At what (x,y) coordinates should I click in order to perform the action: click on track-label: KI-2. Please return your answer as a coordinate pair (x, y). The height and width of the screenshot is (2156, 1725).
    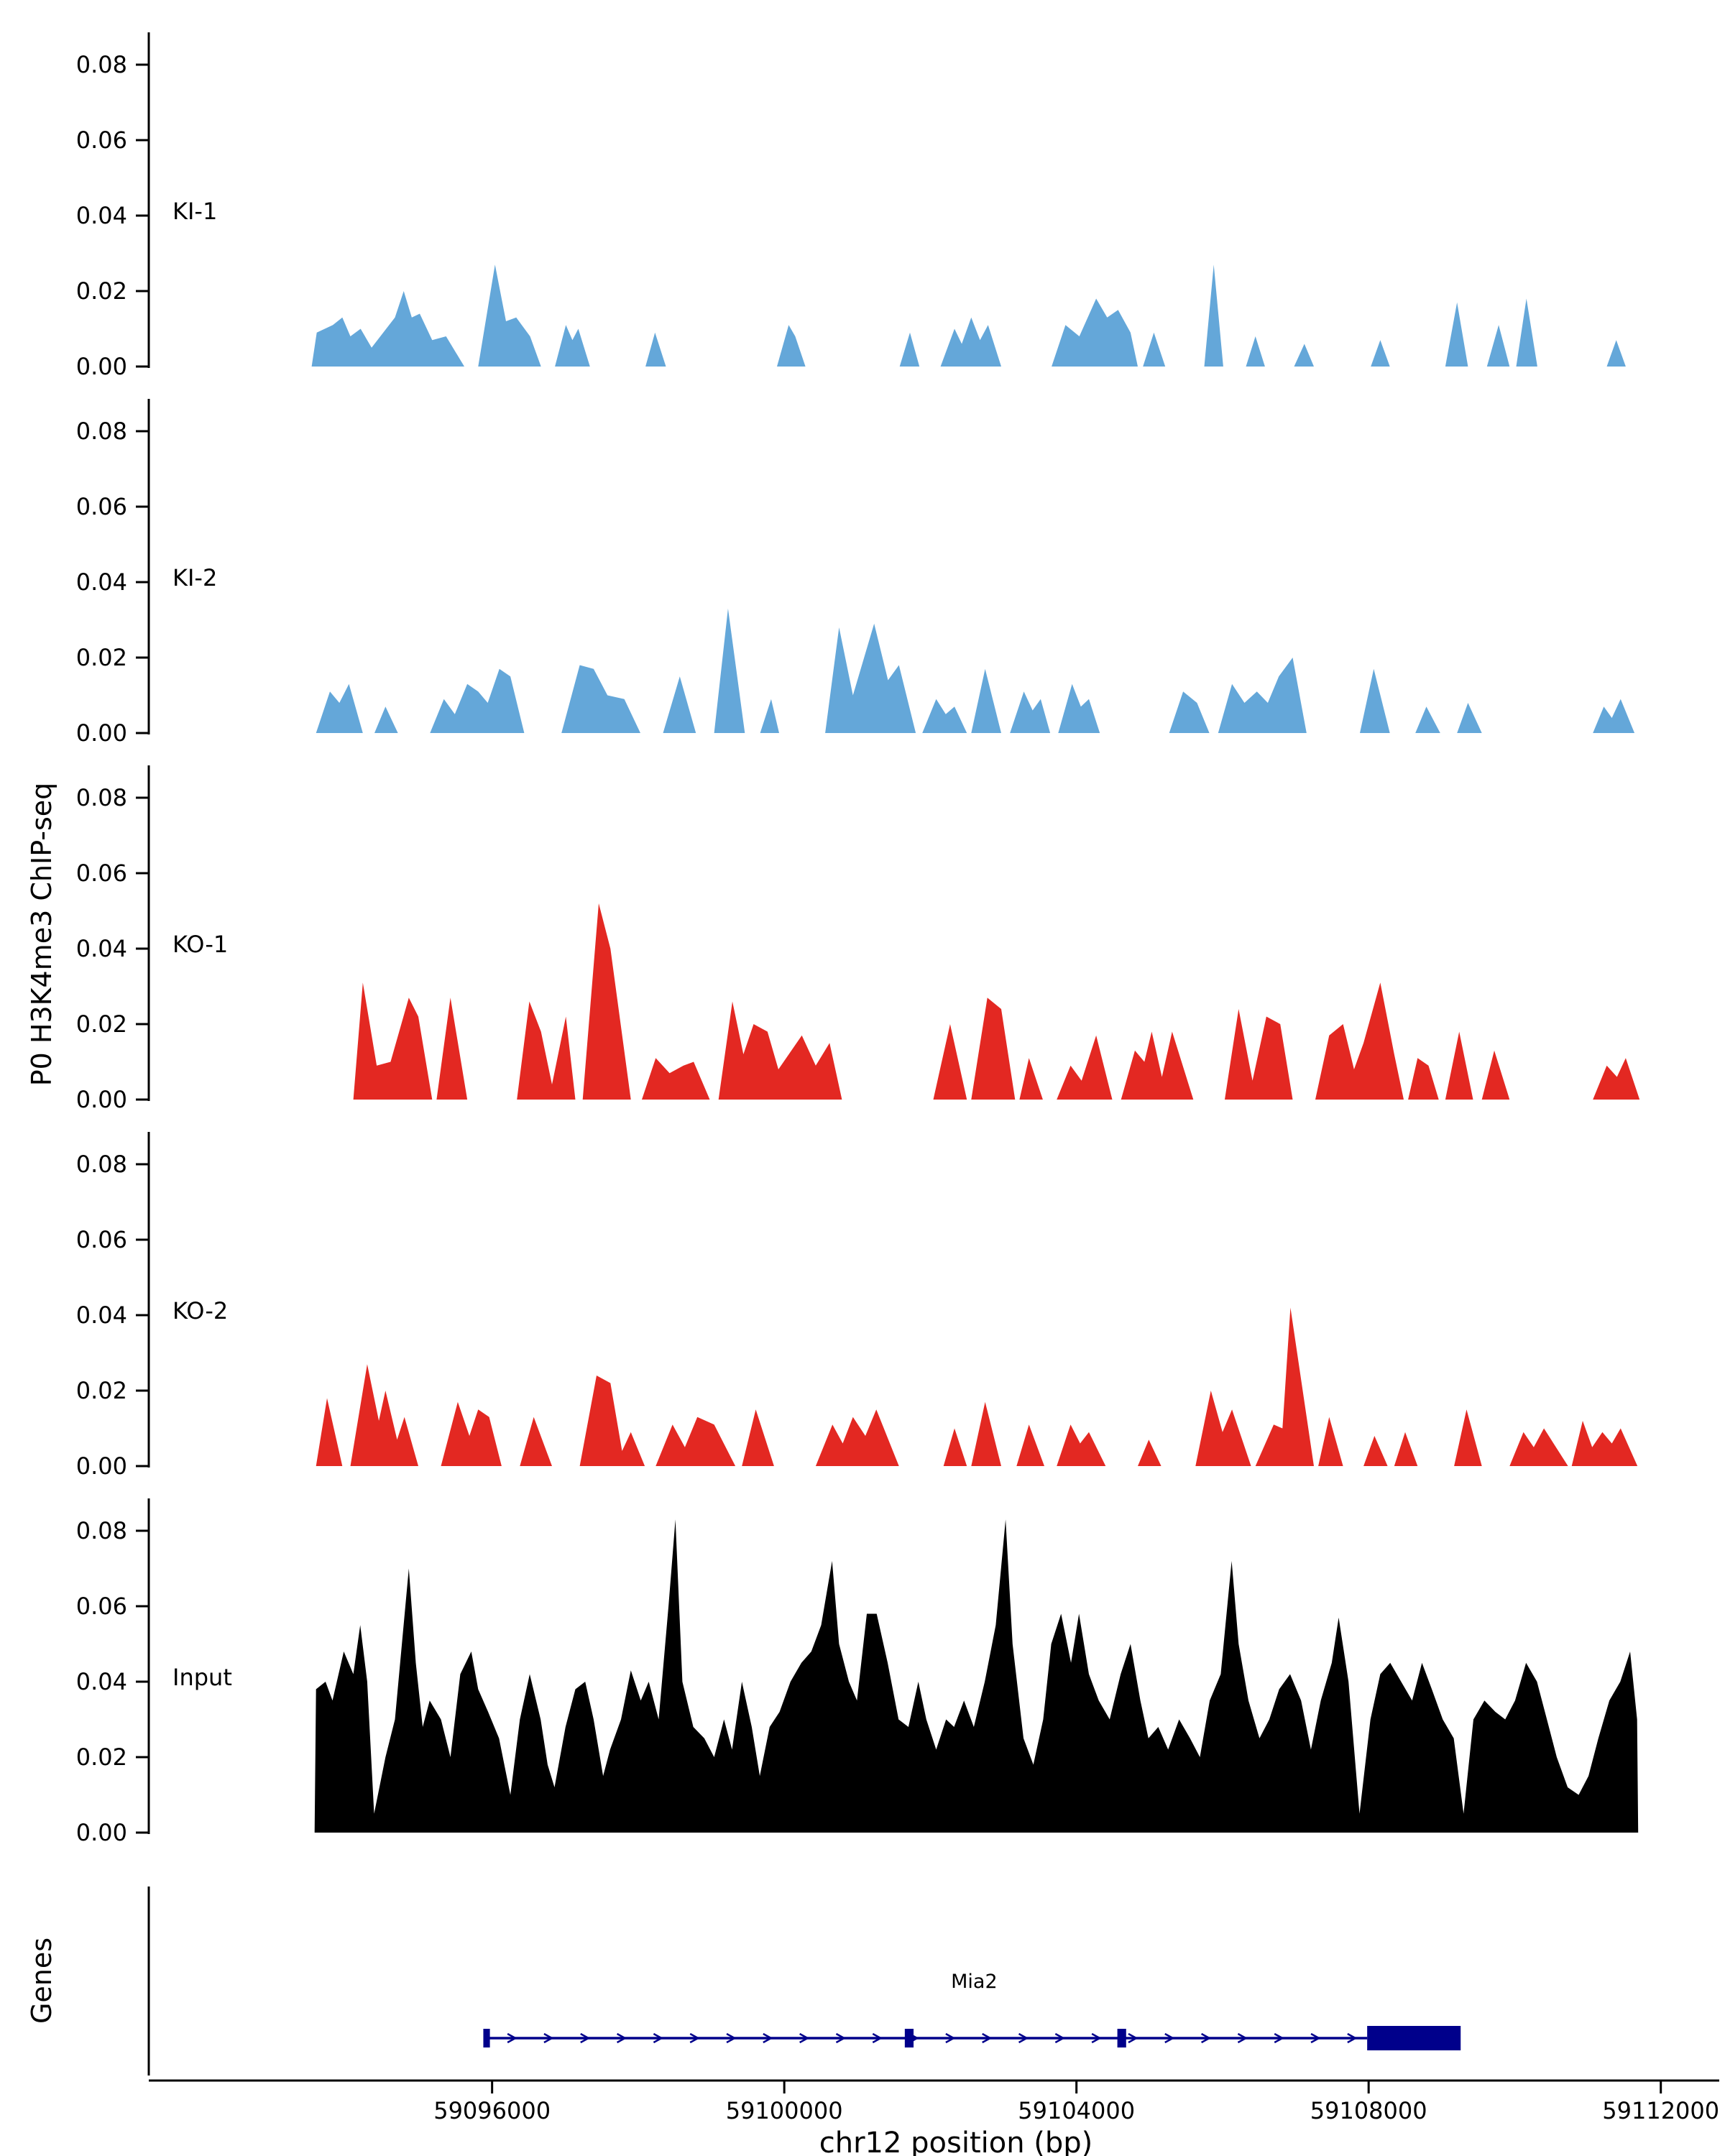
    Looking at the image, I should click on (194, 577).